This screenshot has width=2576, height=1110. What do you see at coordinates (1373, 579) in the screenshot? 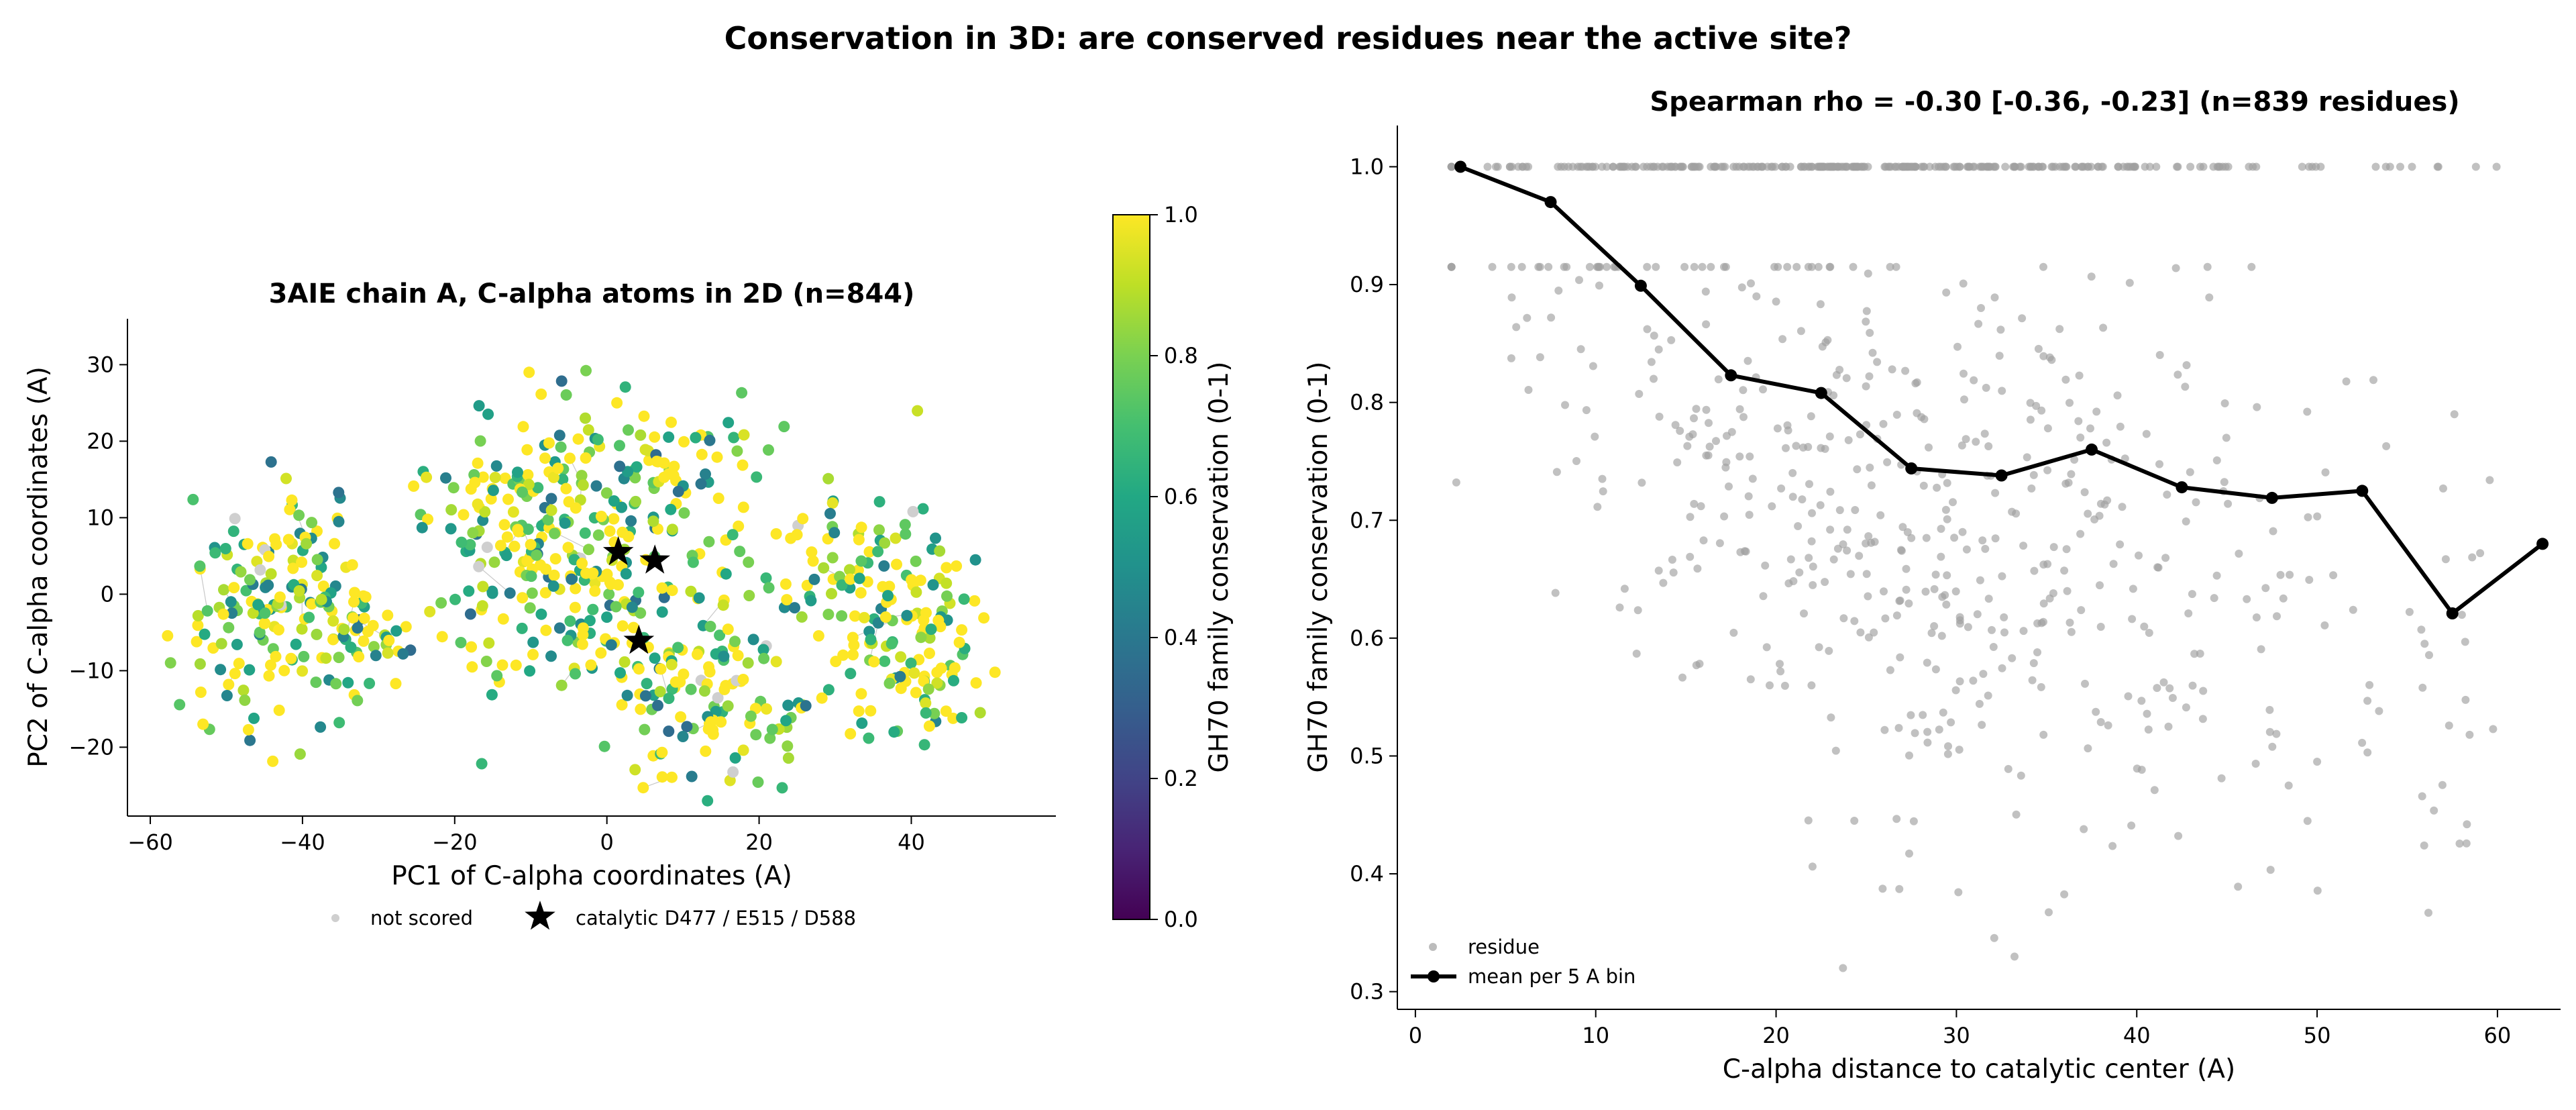
I see `y-ticks: 0.3 0.4 0.5 0.6 0.7 0.8 0.9 1.0` at bounding box center [1373, 579].